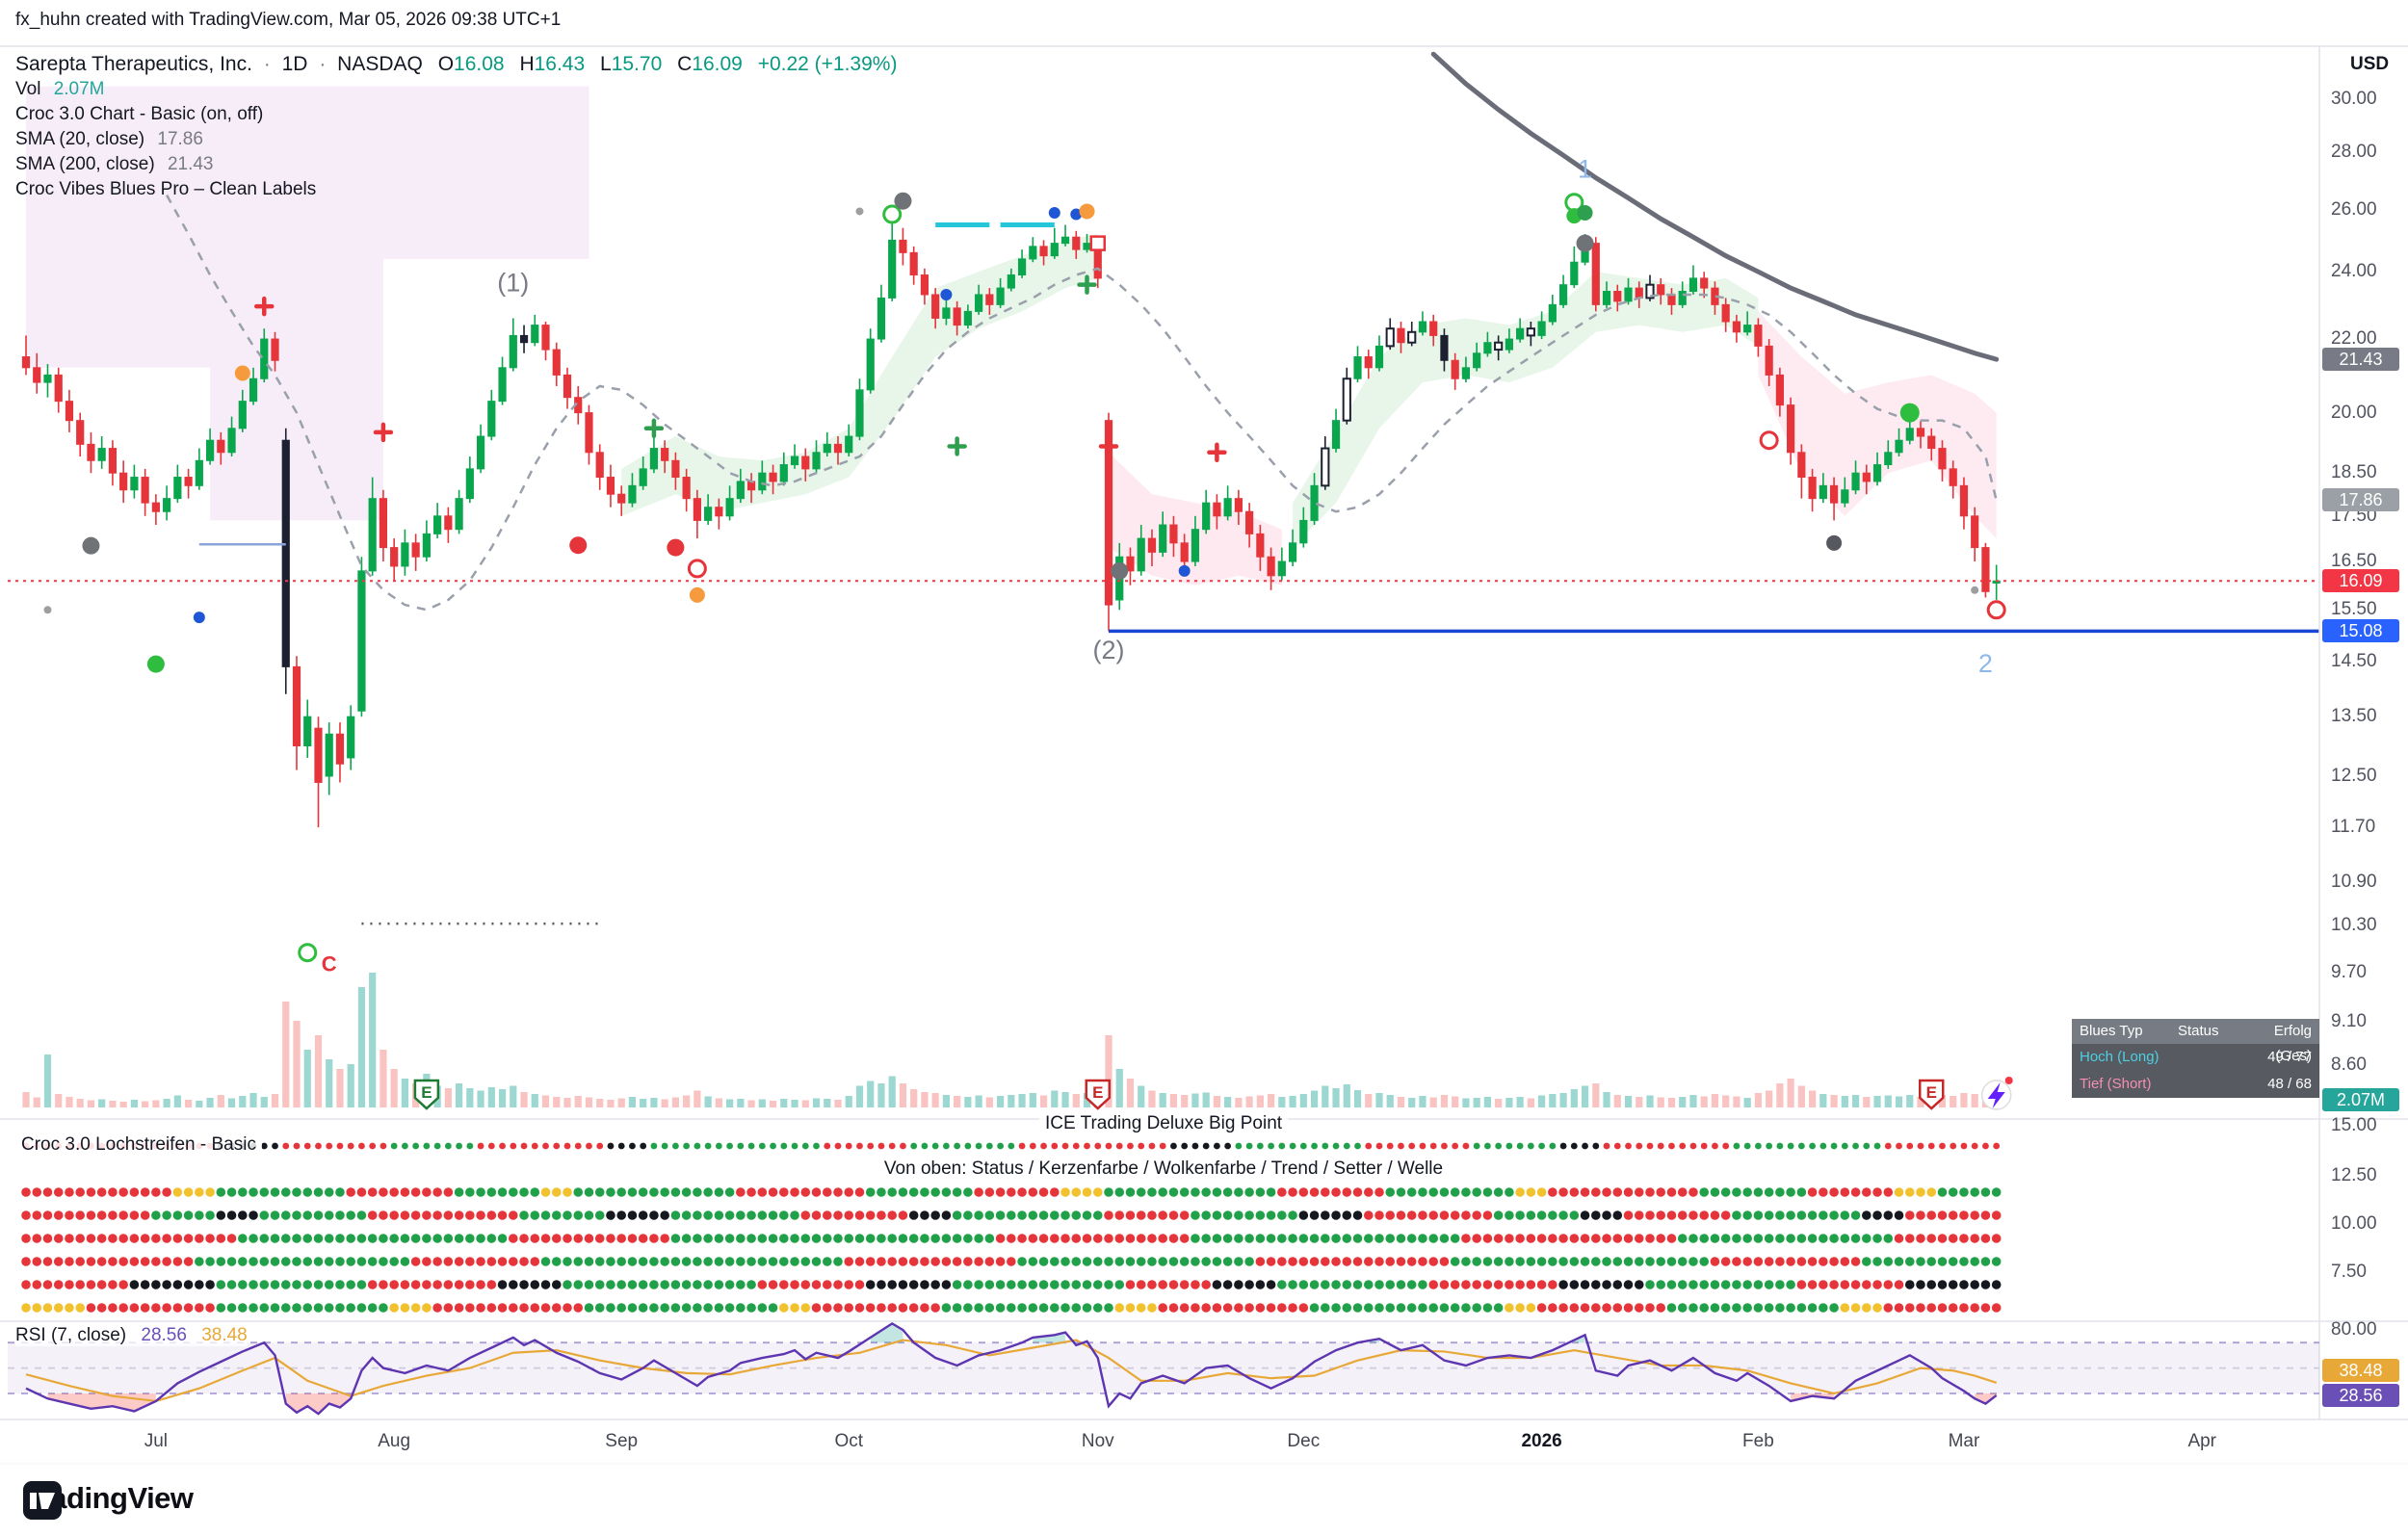 This screenshot has height=1536, width=2408. I want to click on indicator-sma20: SMA (20, close) 17.86, so click(456, 139).